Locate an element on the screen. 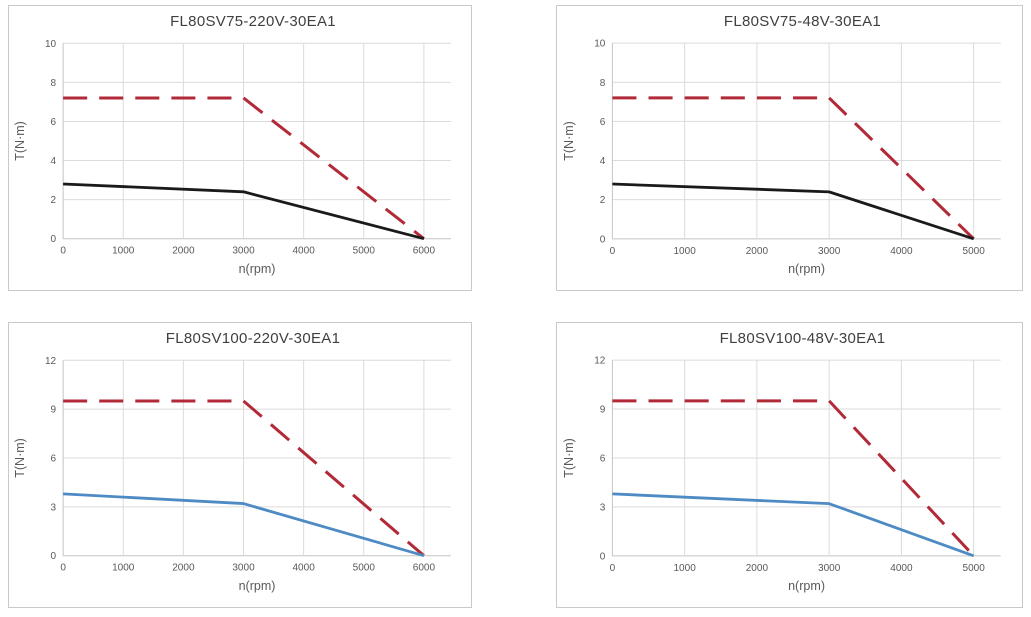 The height and width of the screenshot is (617, 1031). chart-title: FL80SV100-48V-30EA1 is located at coordinates (802, 338).